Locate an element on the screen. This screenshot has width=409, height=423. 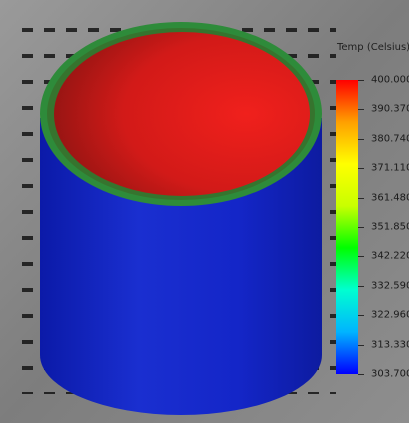
legend-colorbar is located at coordinates (347, 227).